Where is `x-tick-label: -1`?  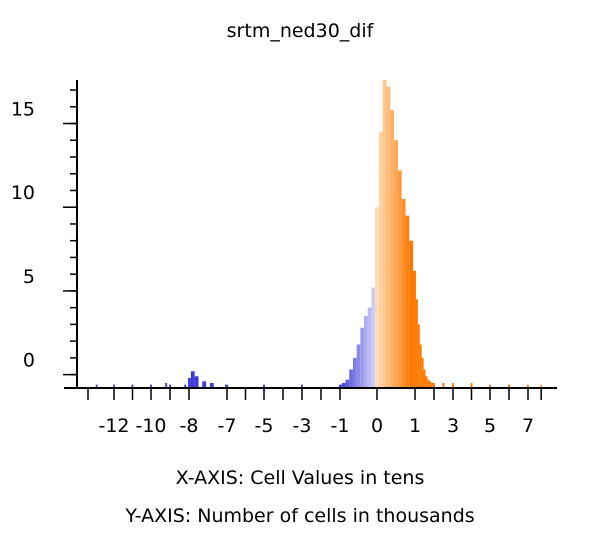
x-tick-label: -1 is located at coordinates (340, 426).